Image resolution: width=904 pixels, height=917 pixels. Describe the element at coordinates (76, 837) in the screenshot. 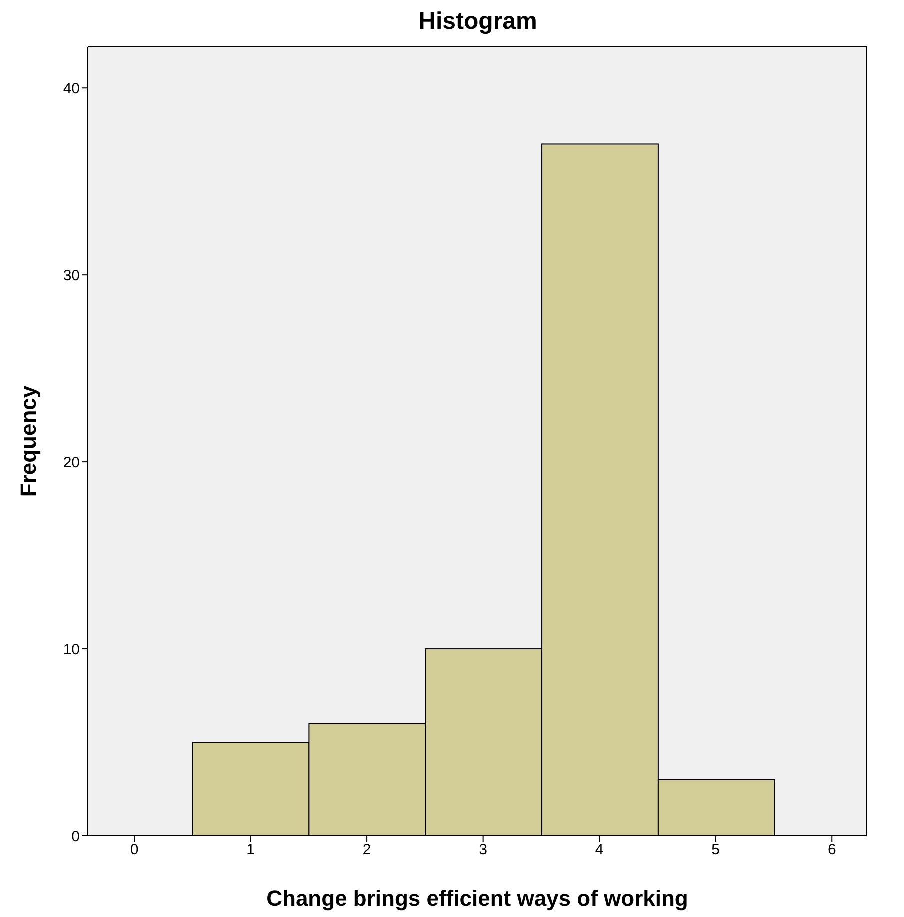

I see `y-tick-label: 0` at that location.